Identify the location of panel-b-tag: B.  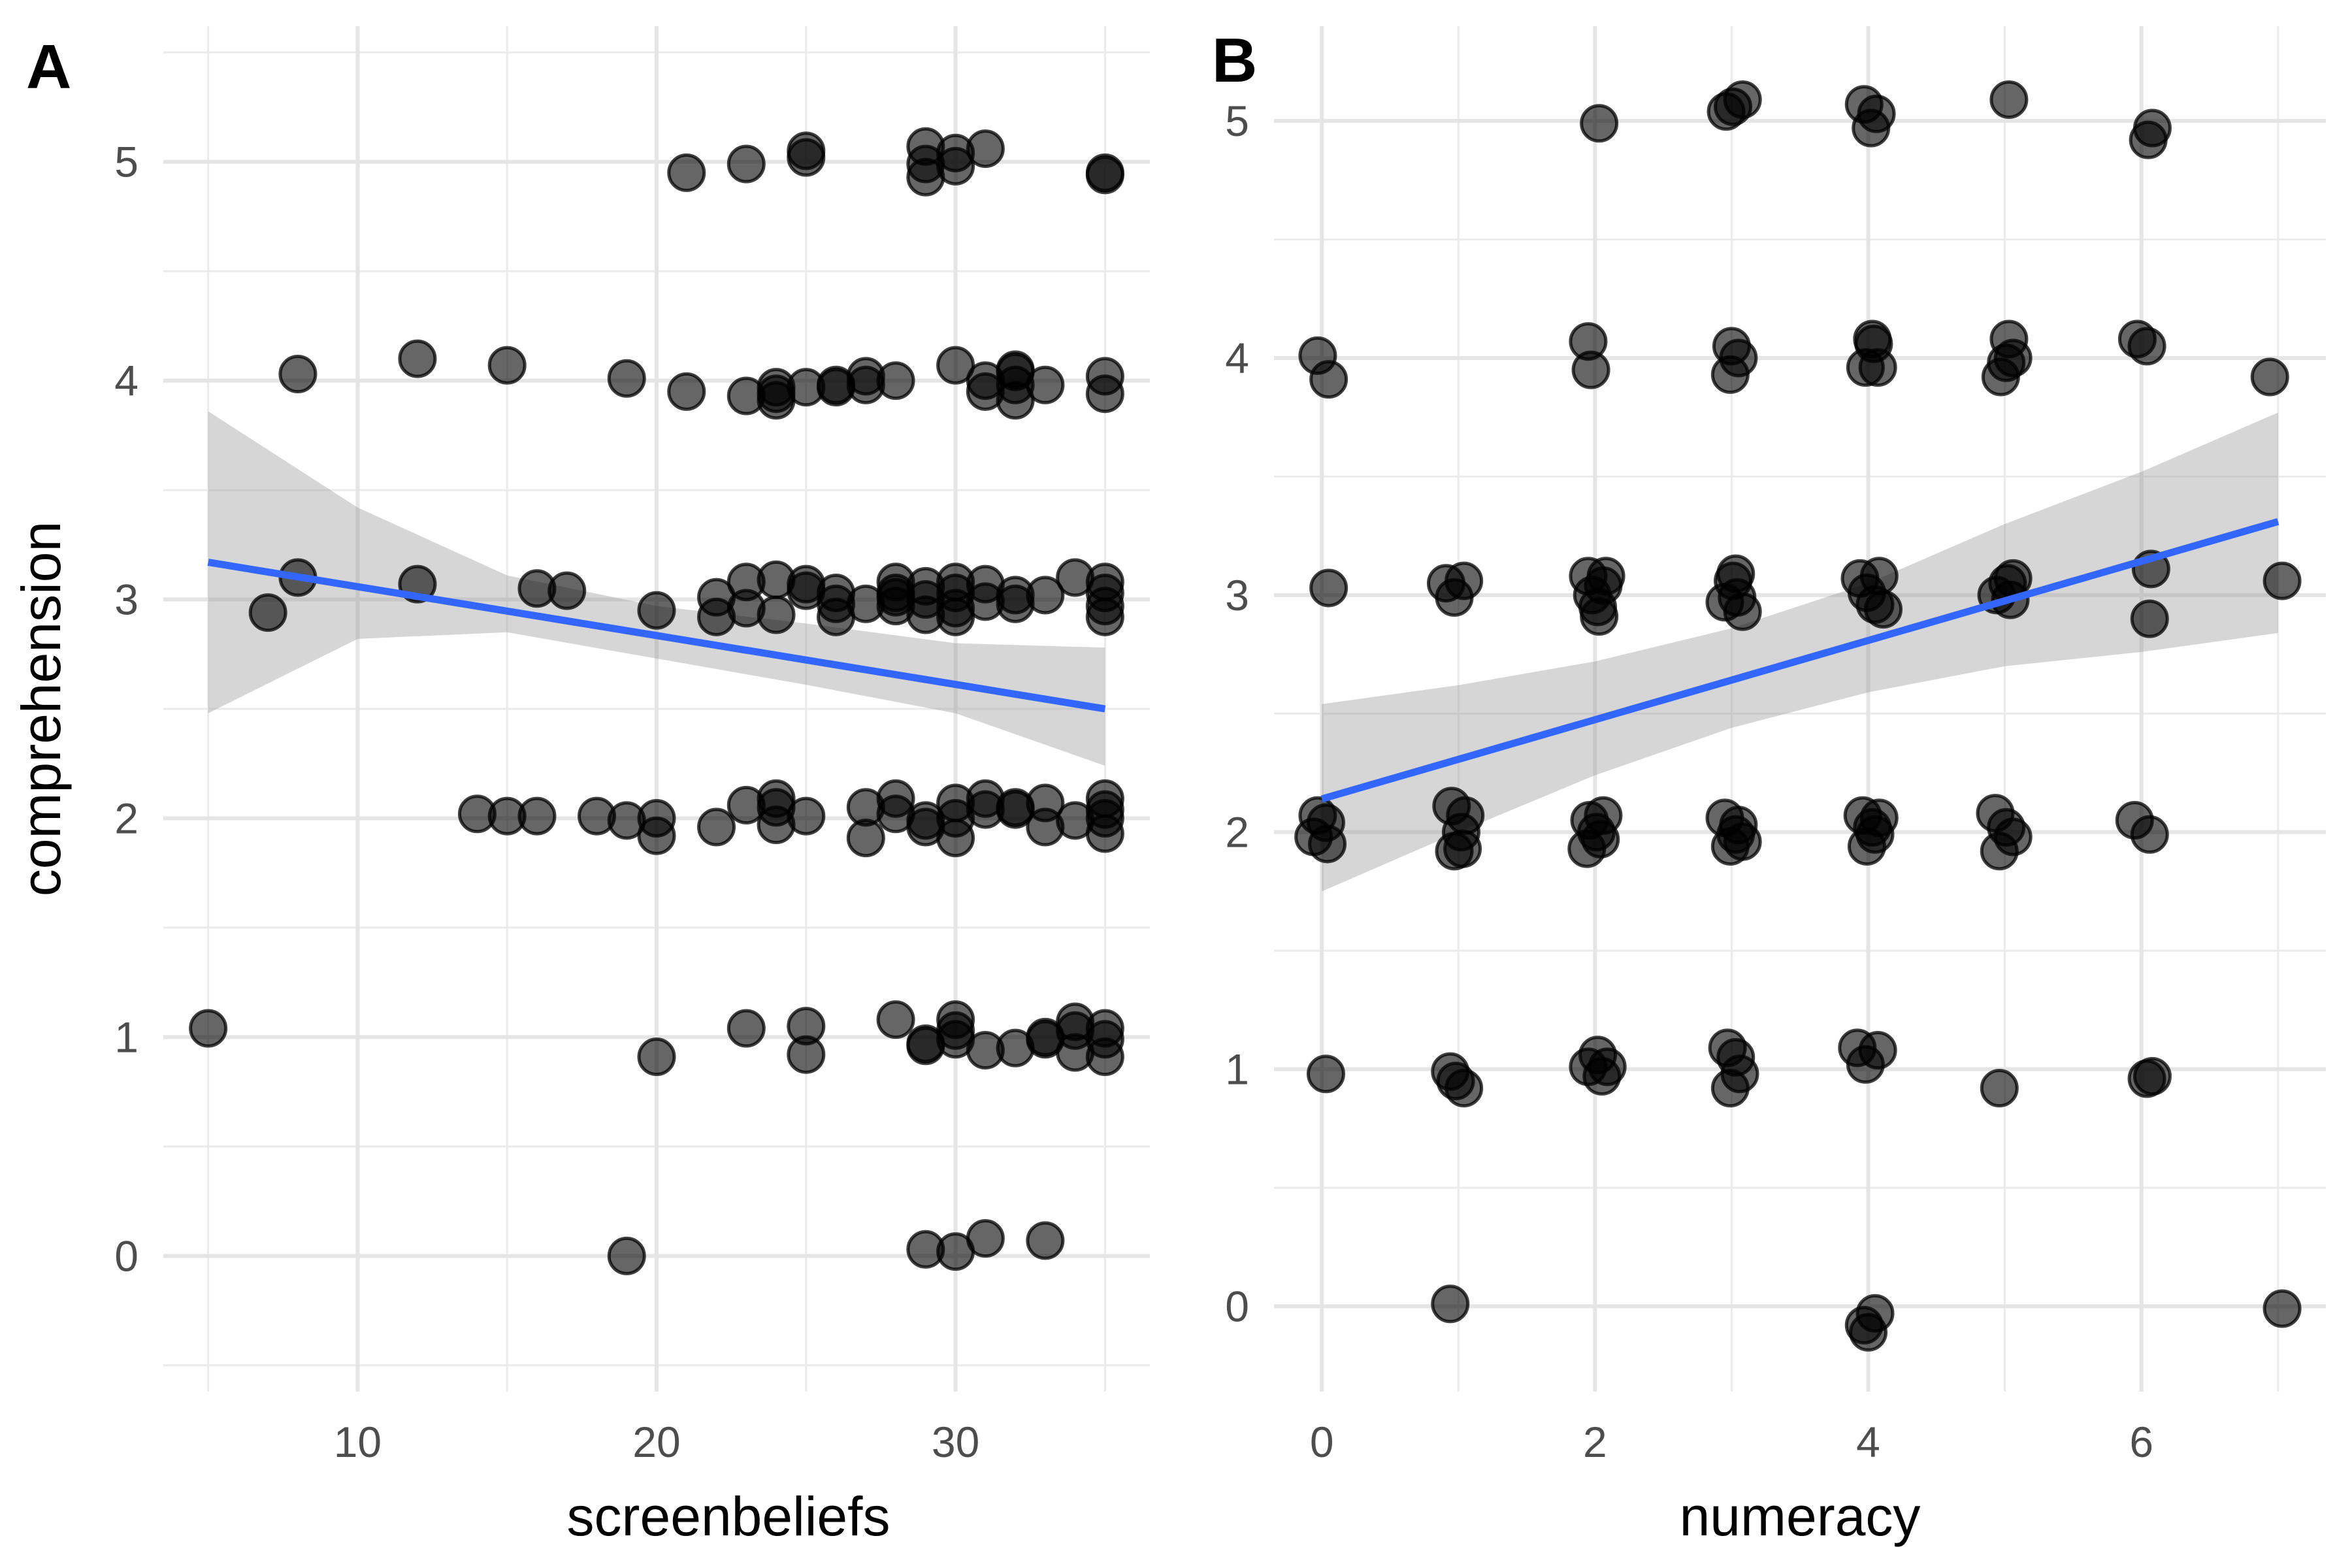
(1234, 60).